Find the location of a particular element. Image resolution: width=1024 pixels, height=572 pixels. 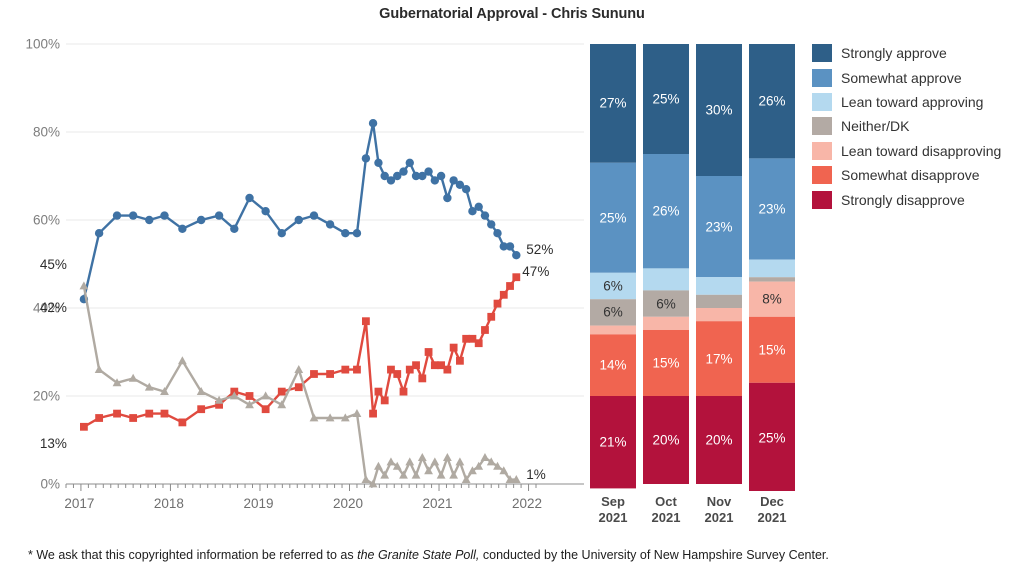

legend-item-somewhat-approve: Somewhat approve is located at coordinates (917, 77).